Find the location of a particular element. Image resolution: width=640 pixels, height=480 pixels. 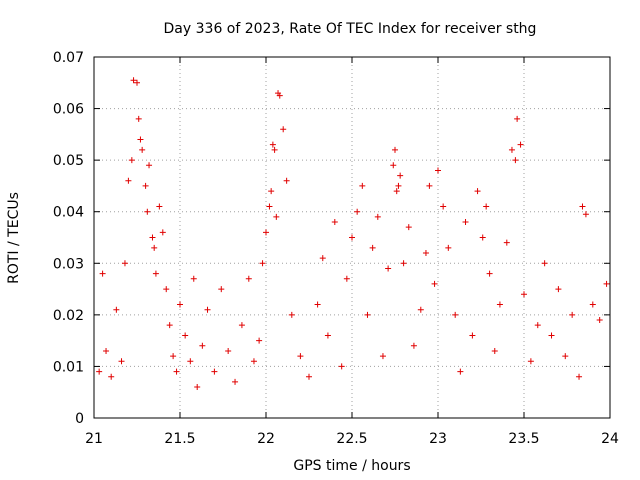

x-axis-label: GPS time / hours is located at coordinates (351, 466).